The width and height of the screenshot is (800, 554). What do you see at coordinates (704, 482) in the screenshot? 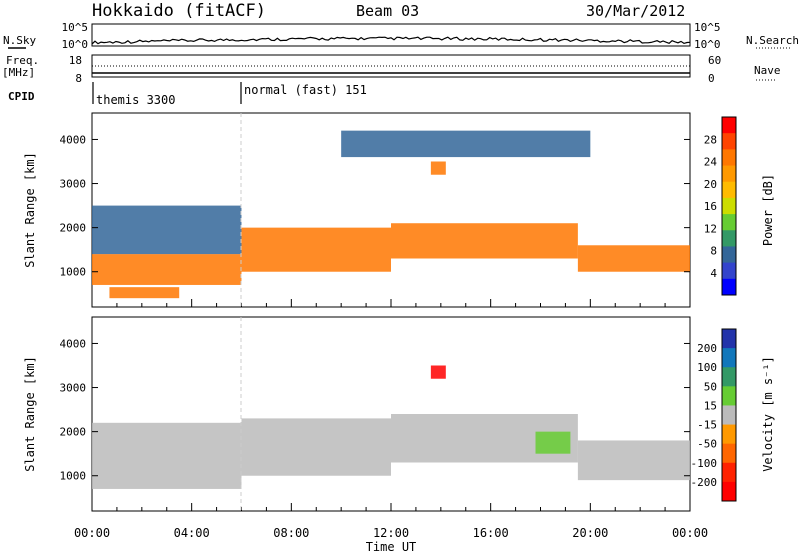
I see `velocity-colorbar-tick-label: -200` at bounding box center [704, 482].